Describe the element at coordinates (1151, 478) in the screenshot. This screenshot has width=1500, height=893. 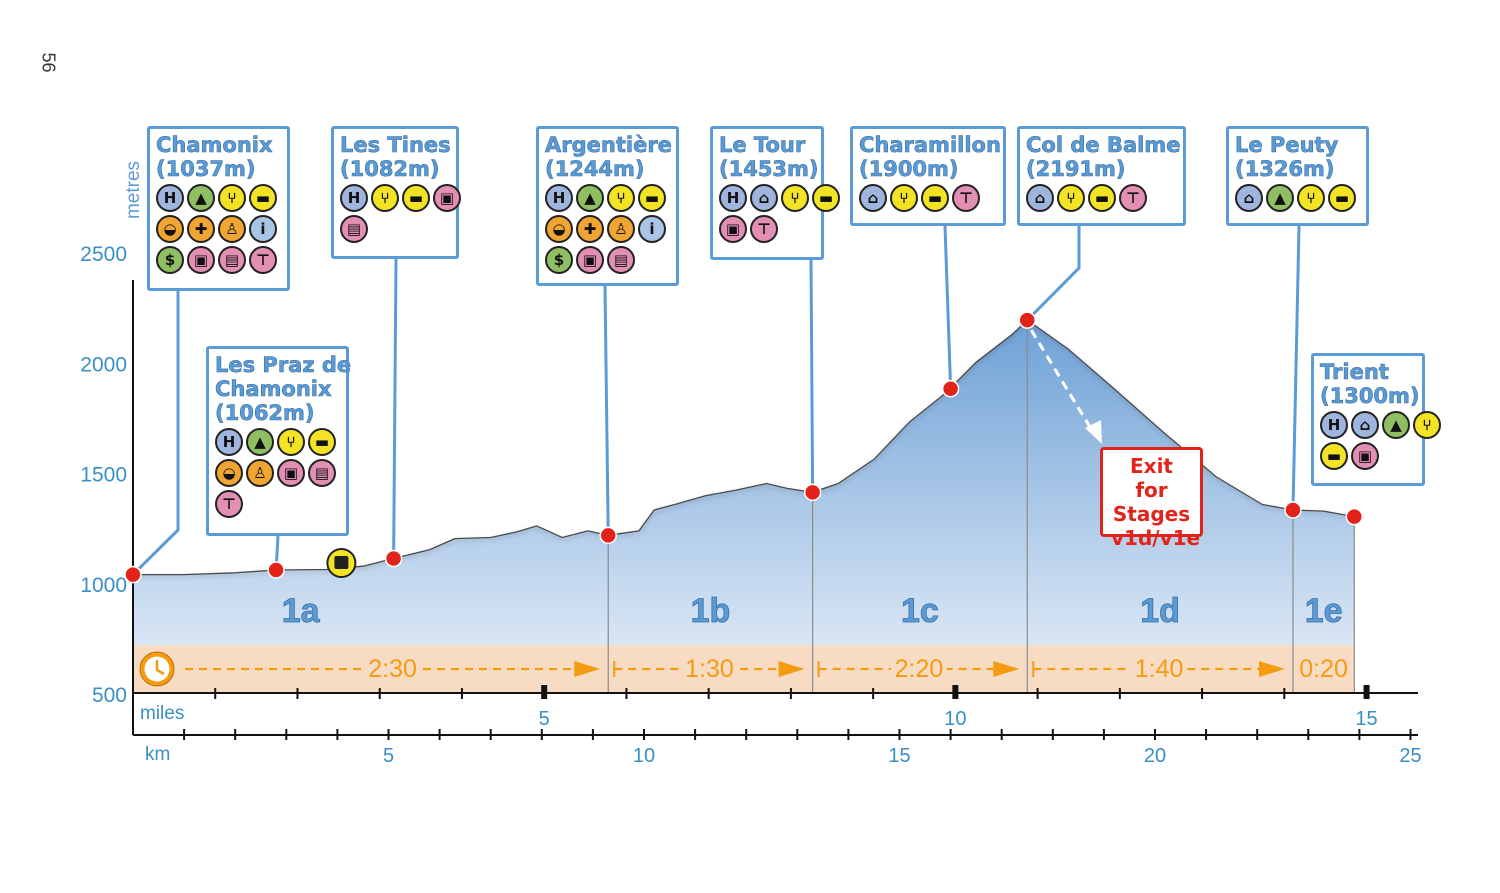
I see `exit-line-1: Exit for` at that location.